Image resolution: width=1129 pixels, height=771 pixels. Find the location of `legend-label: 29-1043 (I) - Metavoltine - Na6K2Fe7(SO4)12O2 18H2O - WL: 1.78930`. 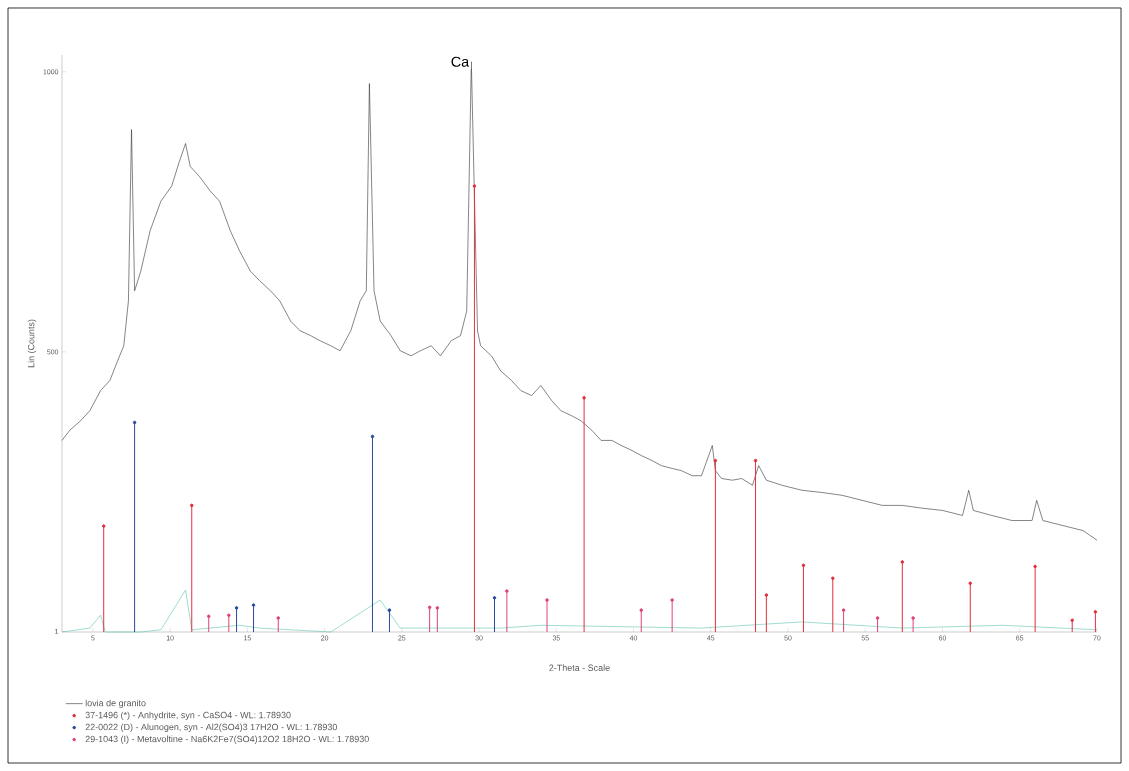

legend-label: 29-1043 (I) - Metavoltine - Na6K2Fe7(SO4)12O2 18H2O - WL: 1.78930 is located at coordinates (227, 739).